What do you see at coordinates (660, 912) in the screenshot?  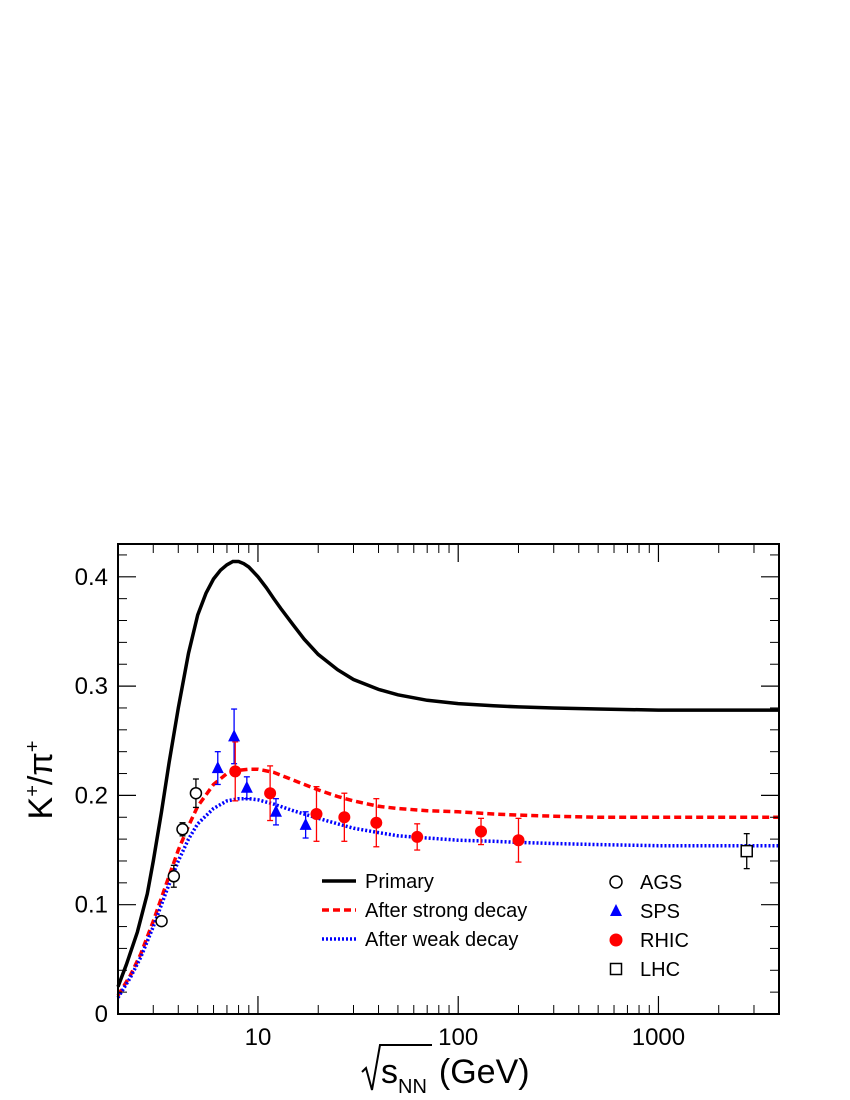 I see `legend-label: SPS` at bounding box center [660, 912].